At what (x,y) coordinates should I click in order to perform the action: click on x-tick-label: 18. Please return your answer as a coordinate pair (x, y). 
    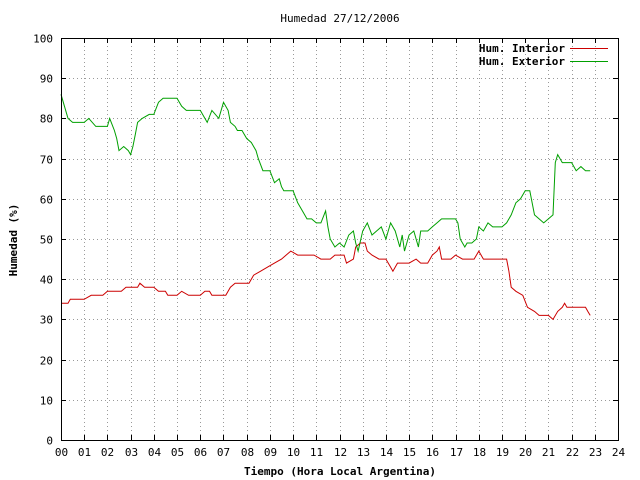
    Looking at the image, I should click on (479, 452).